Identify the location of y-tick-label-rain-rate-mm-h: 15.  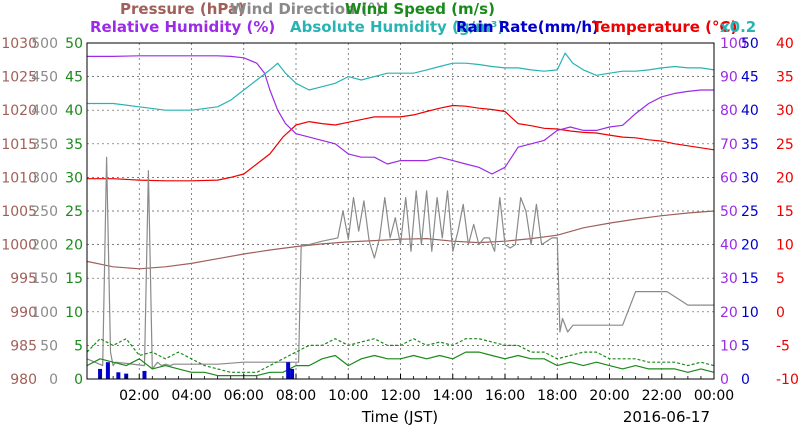
(750, 279).